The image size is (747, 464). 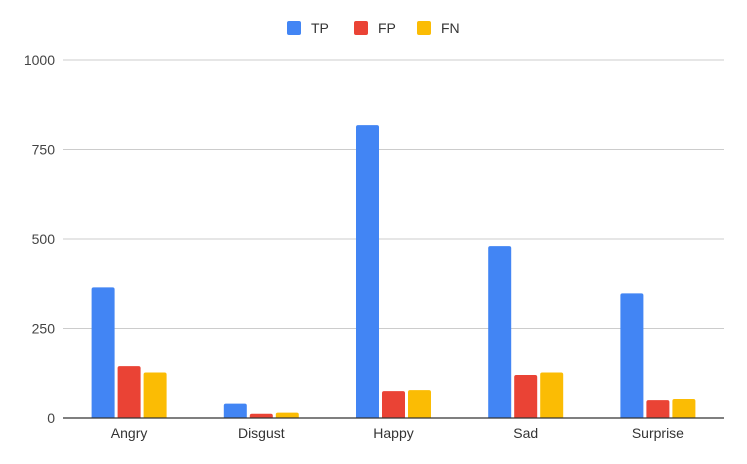 I want to click on bar-tp-disgust, so click(x=235, y=410).